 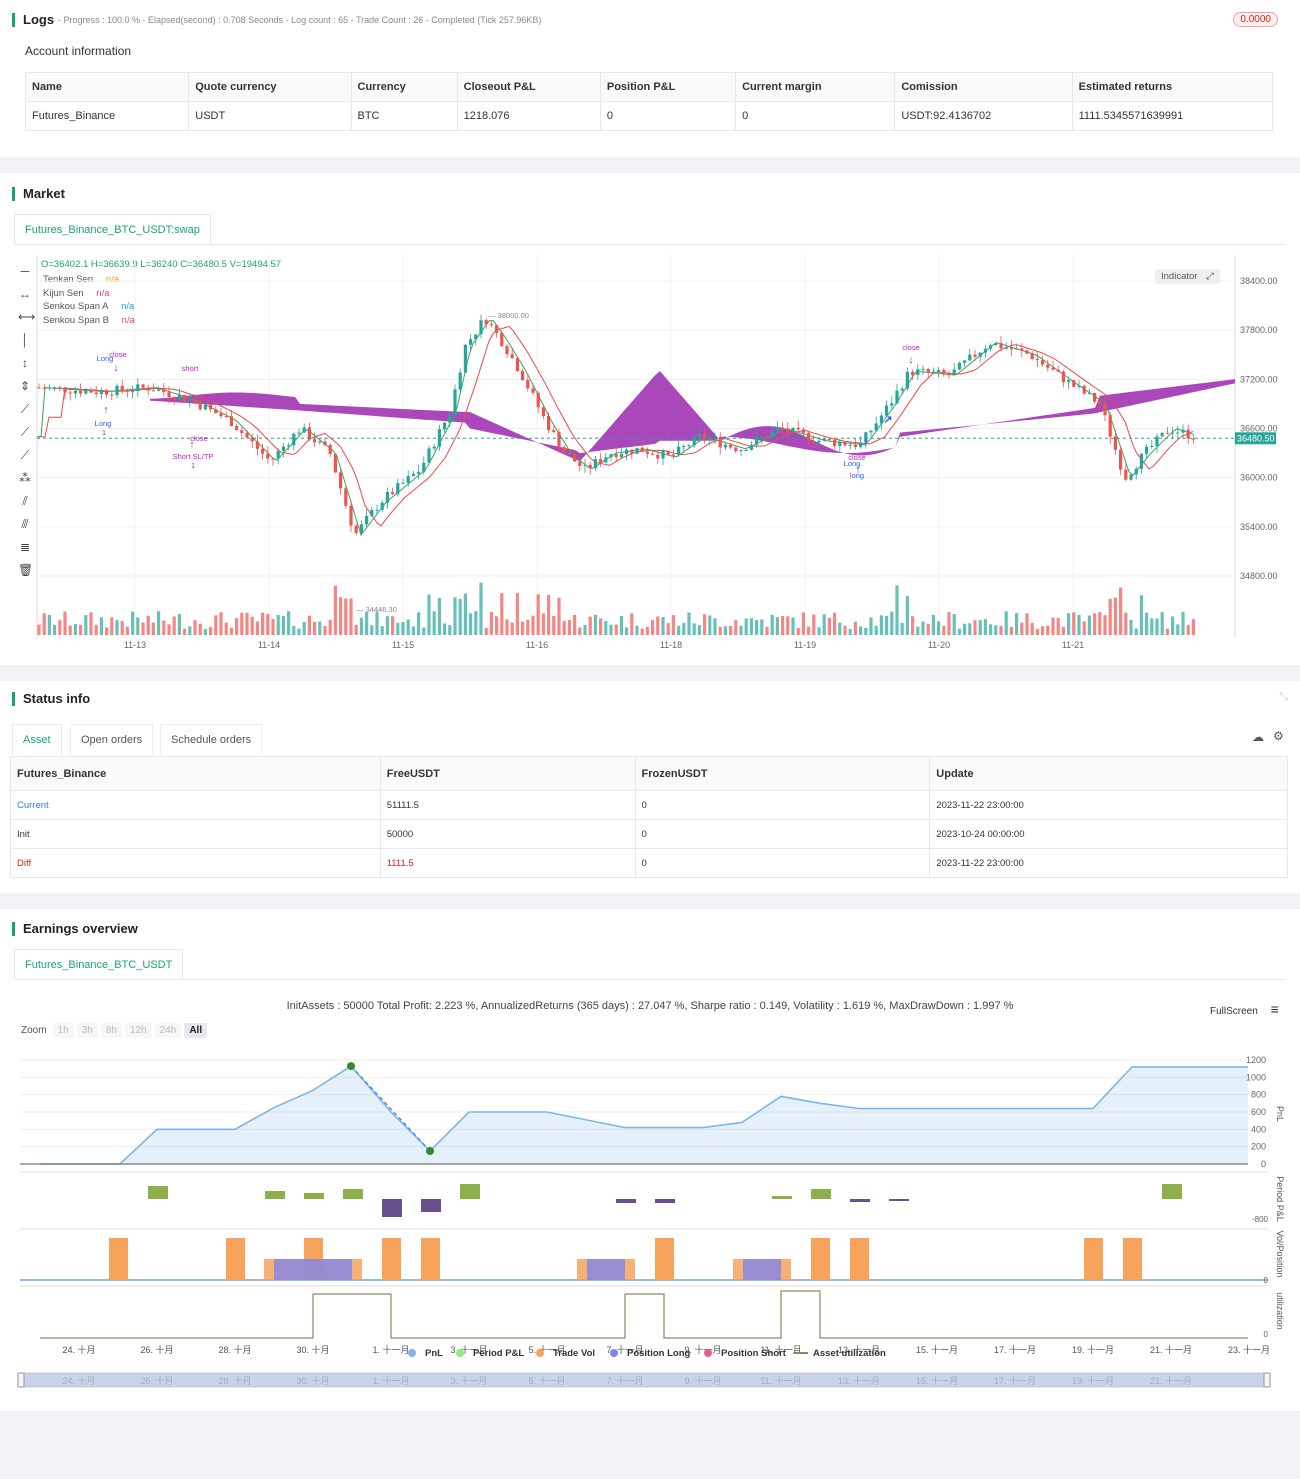 What do you see at coordinates (25, 547) in the screenshot?
I see `fib-levels-icon: ≣` at bounding box center [25, 547].